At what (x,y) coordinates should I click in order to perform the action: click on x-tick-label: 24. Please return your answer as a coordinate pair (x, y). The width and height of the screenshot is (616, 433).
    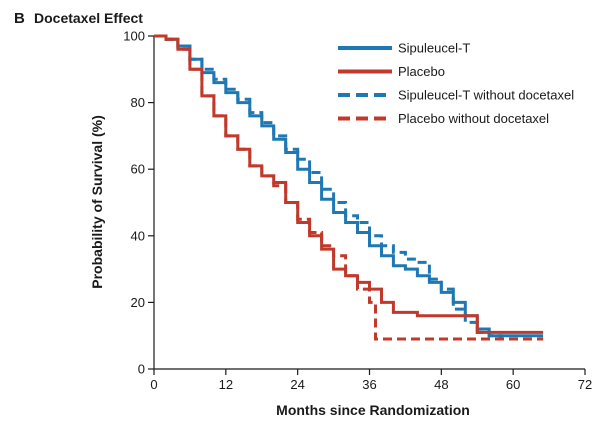
    Looking at the image, I should click on (297, 384).